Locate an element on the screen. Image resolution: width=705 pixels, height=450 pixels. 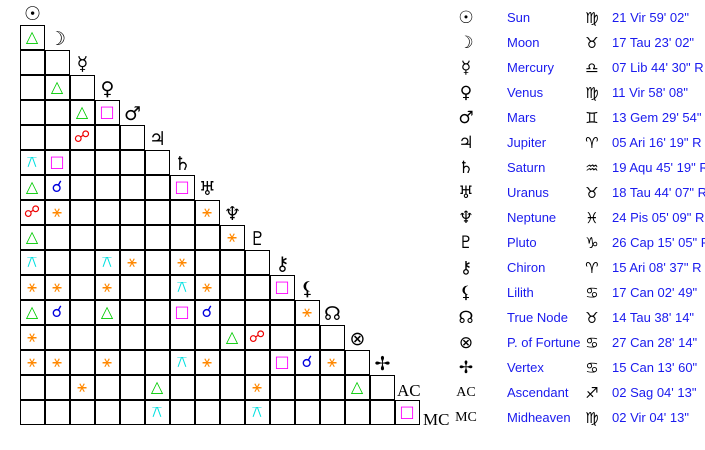
planet-row: ♆ Neptune ♓ 24 Pis 05' 09" R is located at coordinates (579, 217).